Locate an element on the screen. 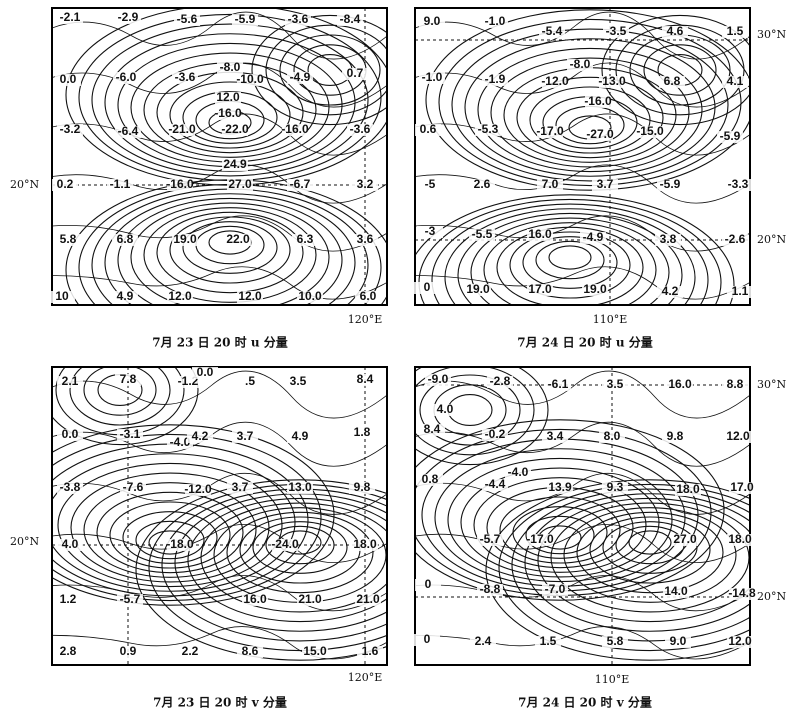  axis-label: 30°N is located at coordinates (771, 384).